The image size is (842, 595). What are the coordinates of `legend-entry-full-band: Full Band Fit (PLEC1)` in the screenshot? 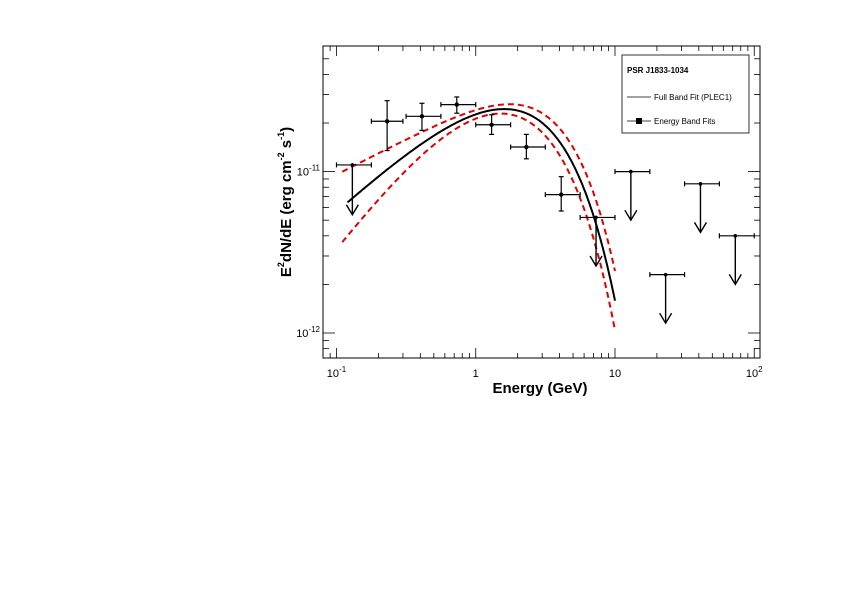 It's located at (693, 97).